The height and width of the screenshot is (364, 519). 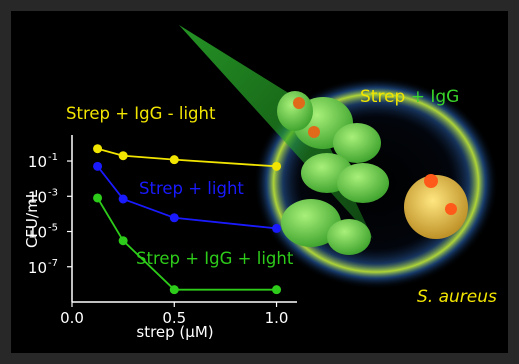 What do you see at coordinates (53, 263) in the screenshot?
I see `y-tick-exponent: -7` at bounding box center [53, 263].